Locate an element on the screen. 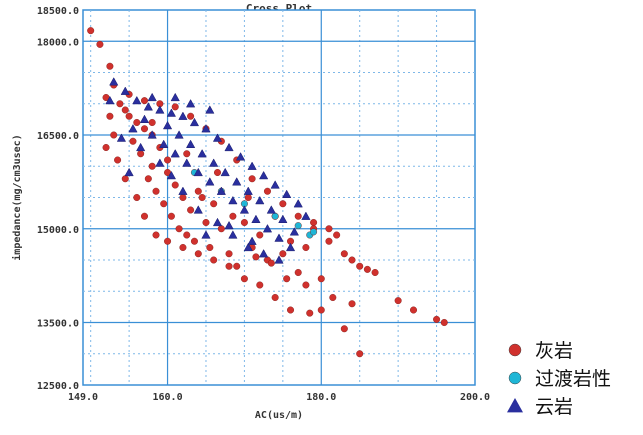  x-tick-label: 180.0 is located at coordinates (321, 397).